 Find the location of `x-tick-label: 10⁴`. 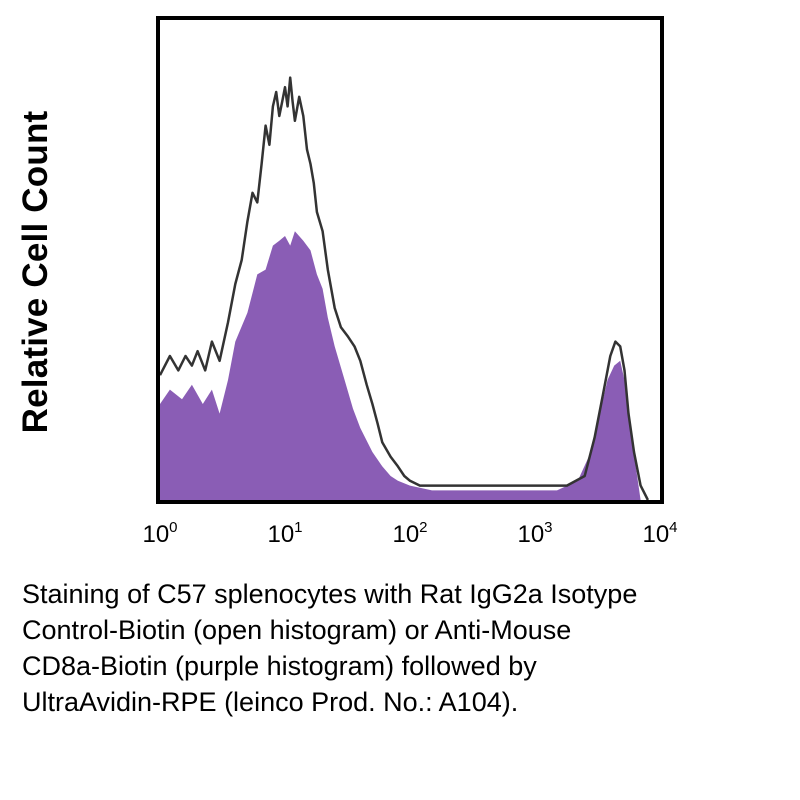

x-tick-label: 10⁴ is located at coordinates (659, 533).